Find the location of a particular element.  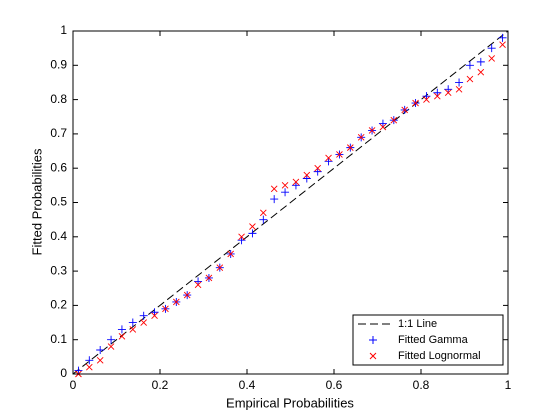

x-tick-label: 0.8 is located at coordinates (421, 385).